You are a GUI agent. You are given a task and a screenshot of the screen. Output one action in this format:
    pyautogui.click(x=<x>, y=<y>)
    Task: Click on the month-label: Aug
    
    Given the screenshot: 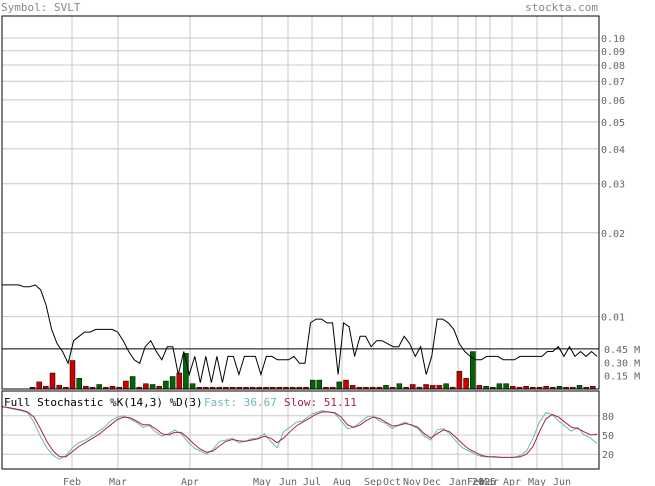 What is the action you would take?
    pyautogui.click(x=342, y=481)
    